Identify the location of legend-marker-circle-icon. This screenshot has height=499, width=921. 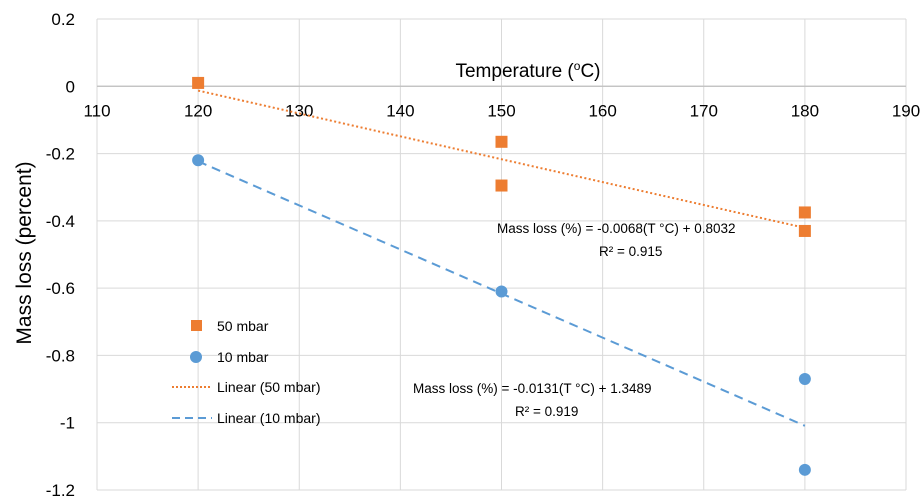
(196, 357).